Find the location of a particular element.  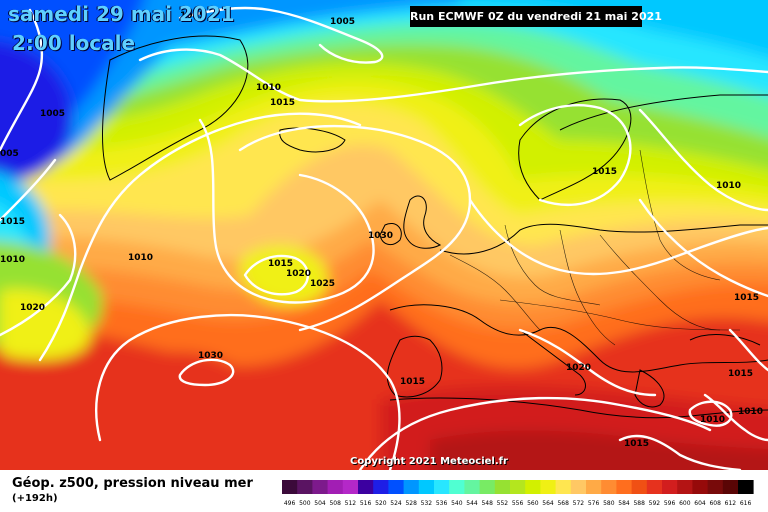

legend-tick-label: 532 is located at coordinates (427, 503).